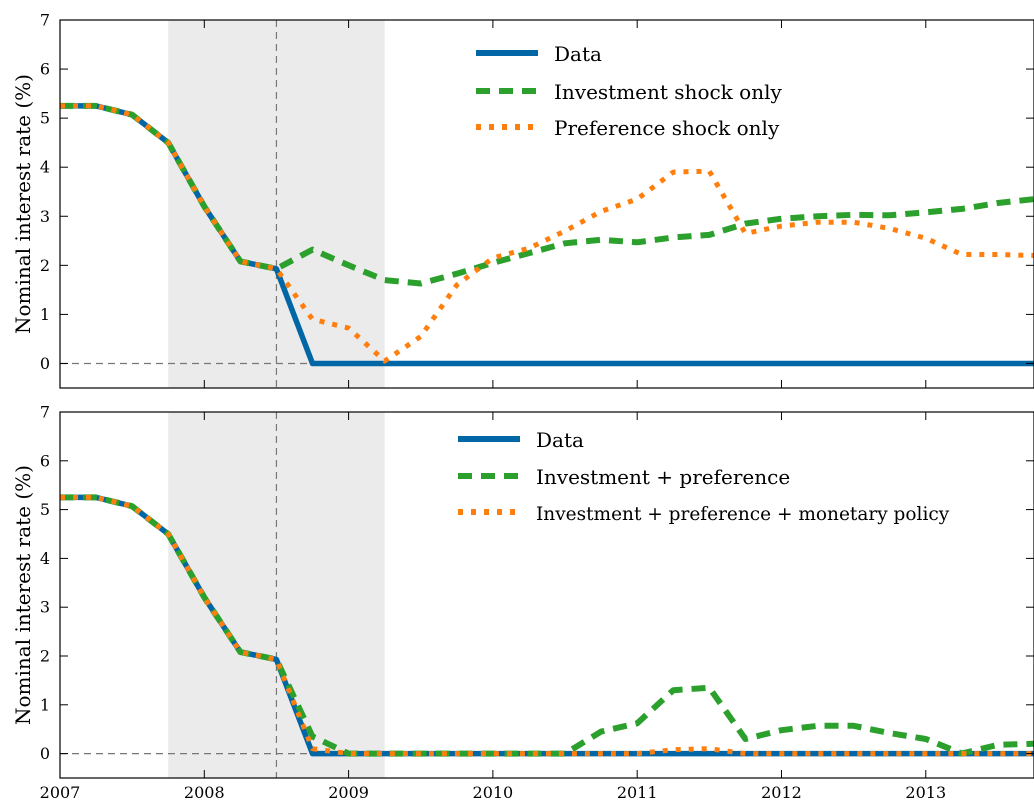 This screenshot has height=804, width=1034. I want to click on legend-label-investment-preference: Investment + preference, so click(663, 477).